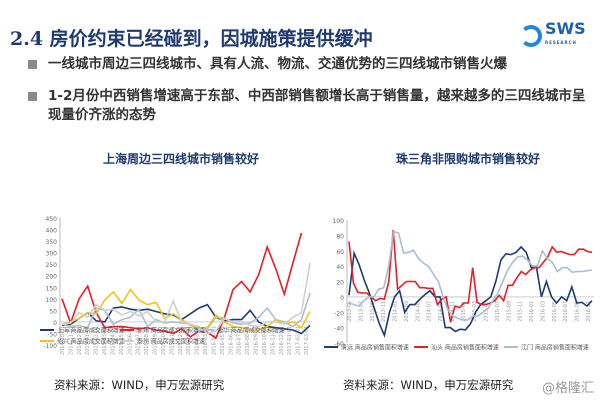 Image resolution: width=600 pixels, height=400 pixels. Describe the element at coordinates (555, 311) in the screenshot. I see `x-tick-label: 2016-05` at that location.